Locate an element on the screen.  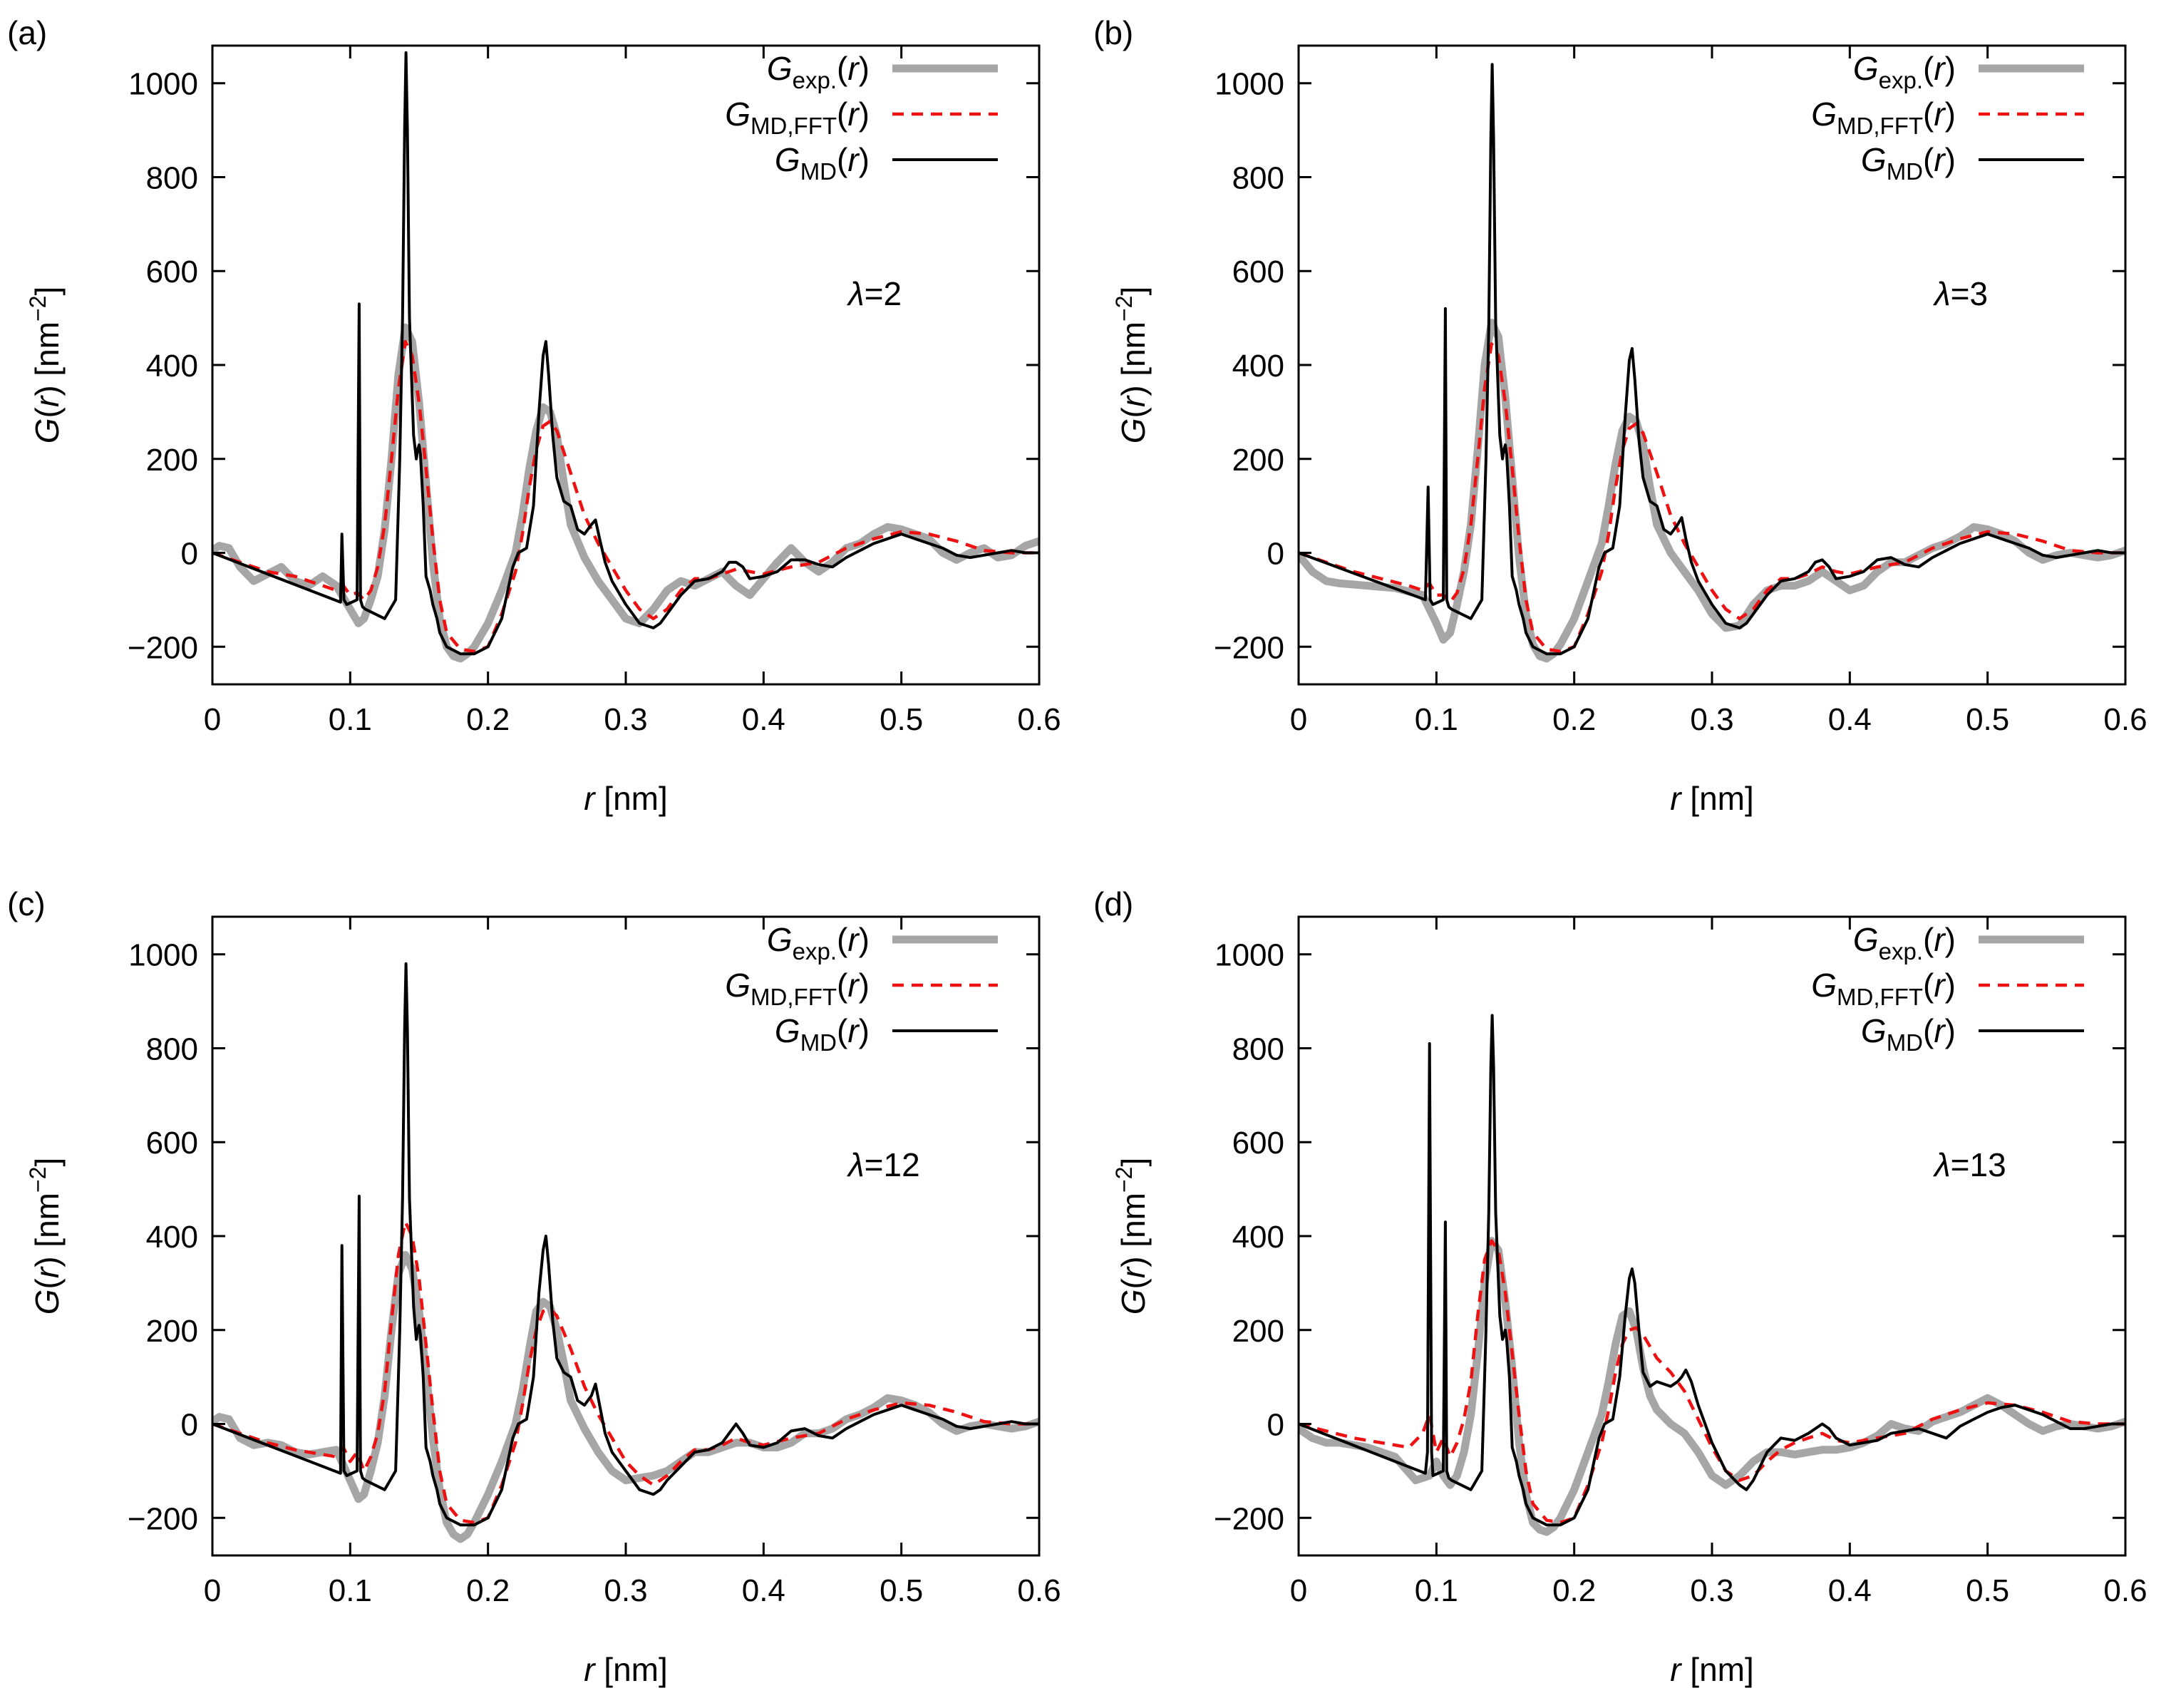
panel-label: (b) is located at coordinates (1113, 32).